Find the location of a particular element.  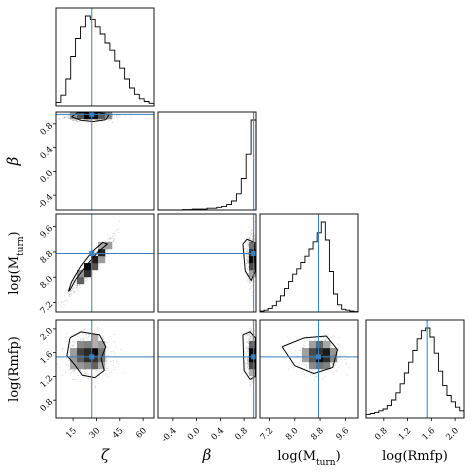

panel-content is located at coordinates (207, 263).